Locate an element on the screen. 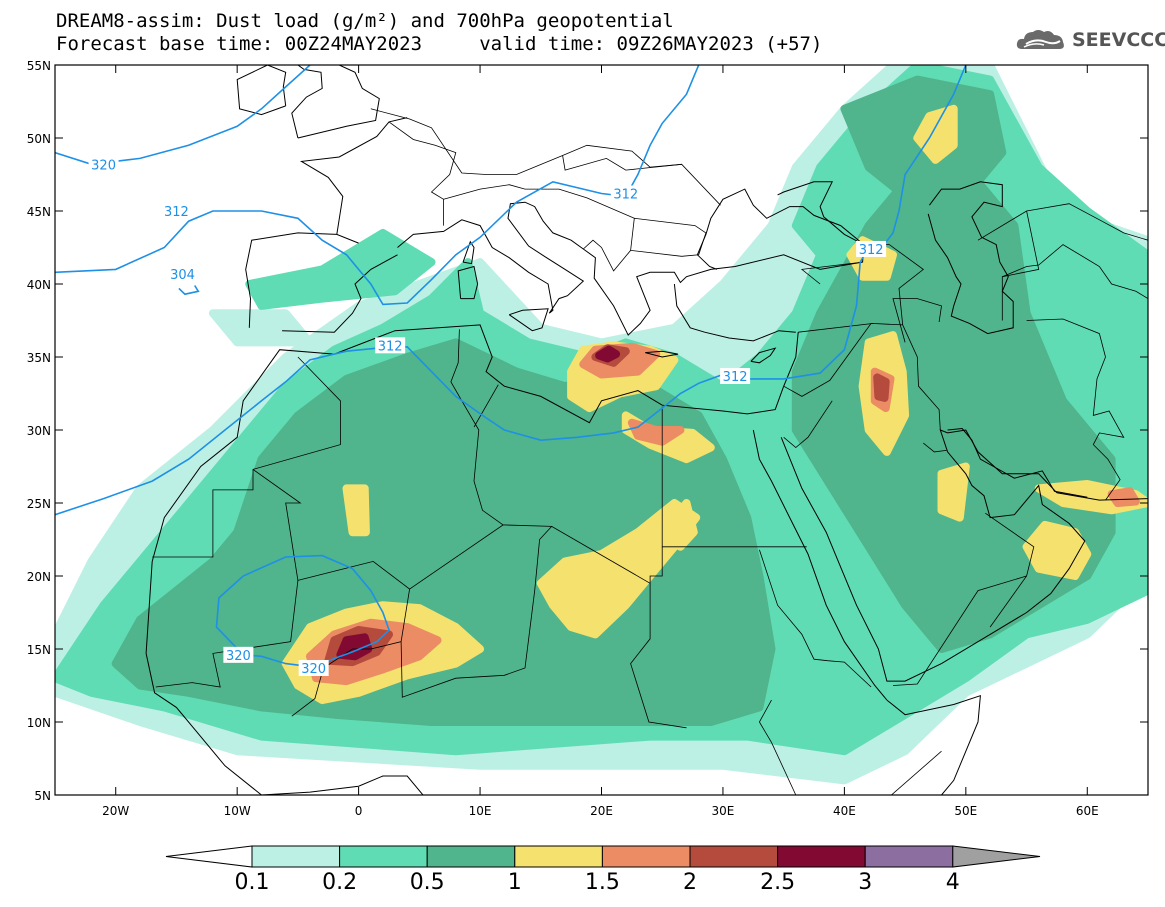  lat-tick-label: 15N is located at coordinates (39, 650).